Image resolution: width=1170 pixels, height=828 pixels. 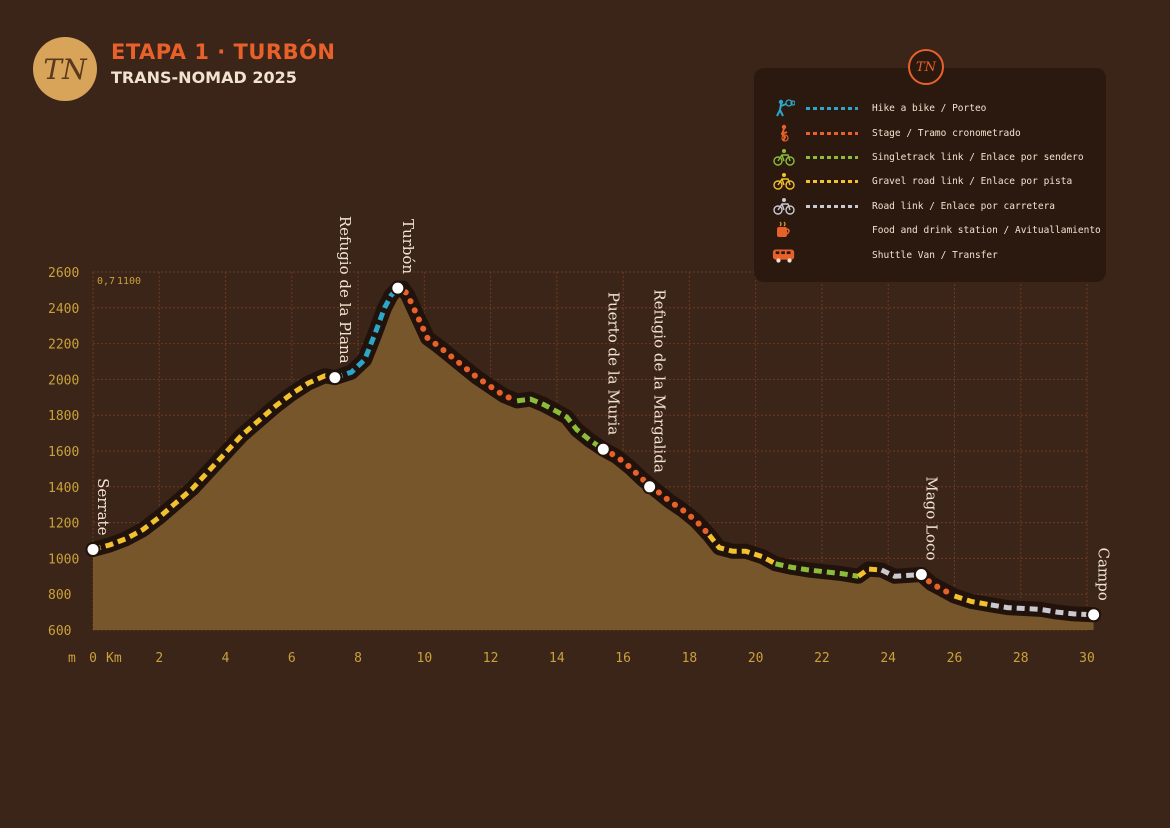 I want to click on y-tick-label: 2400, so click(x=63, y=309).